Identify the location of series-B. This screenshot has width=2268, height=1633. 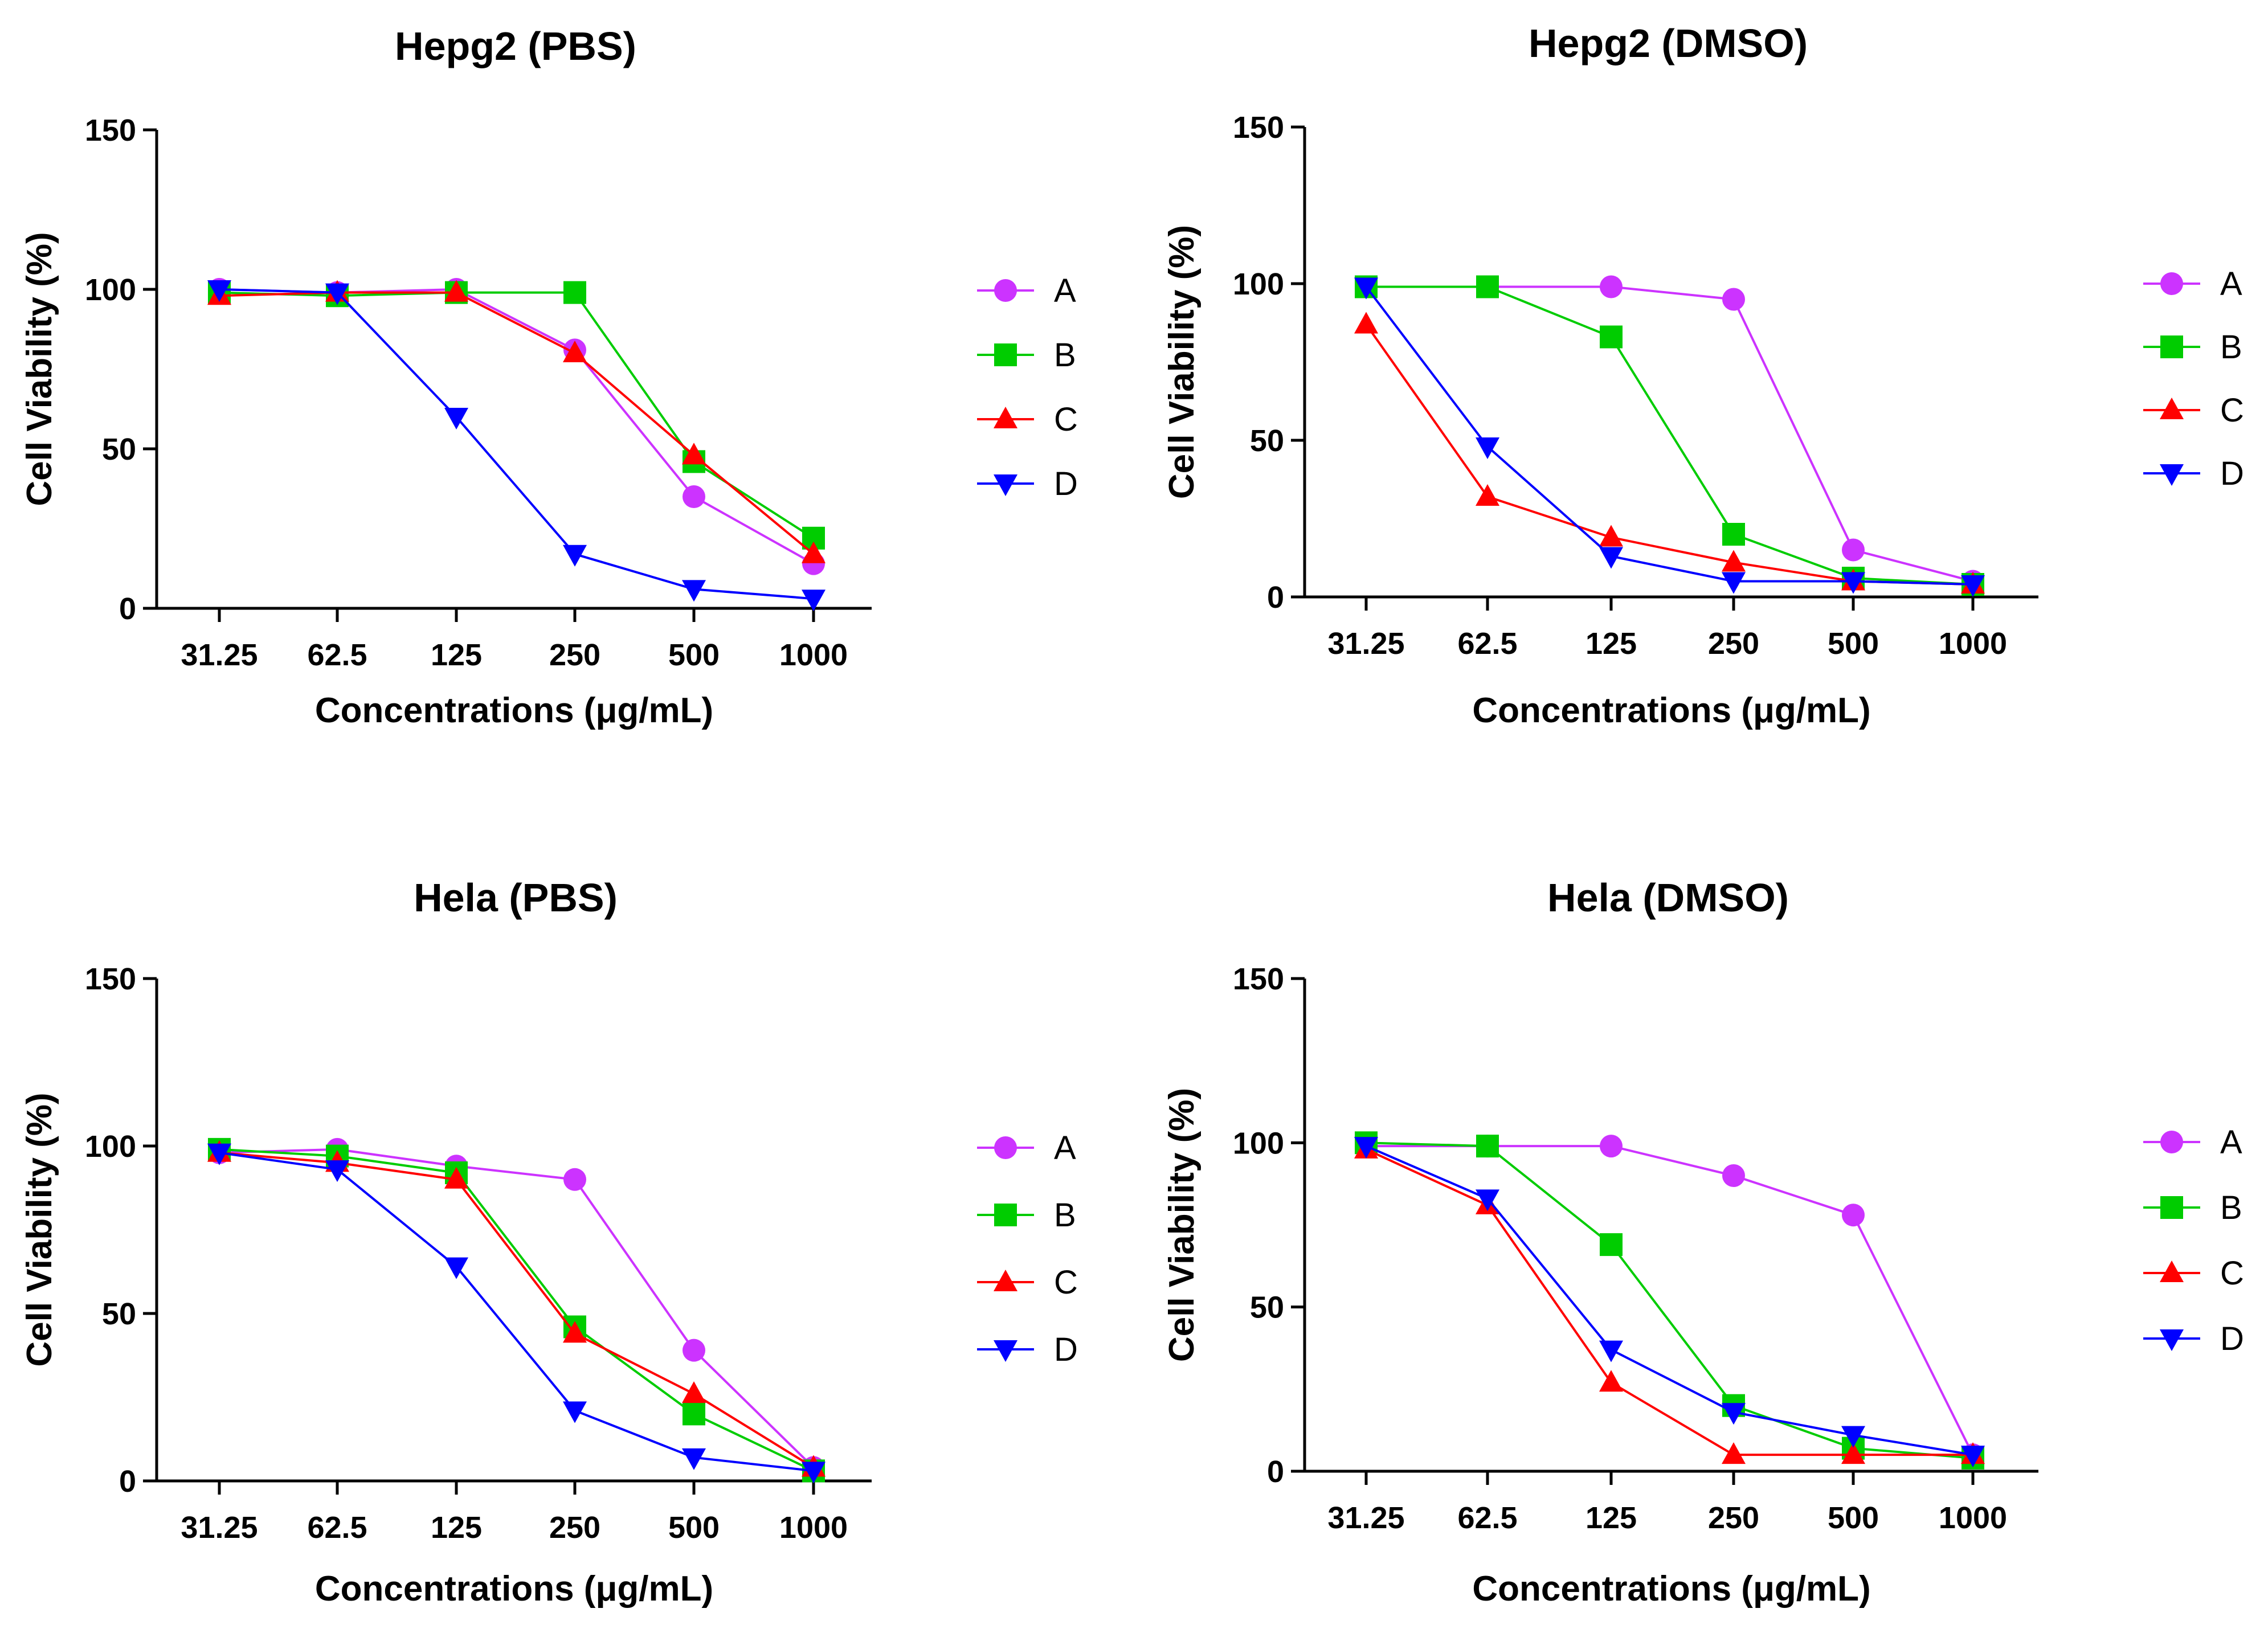
(1669, 436).